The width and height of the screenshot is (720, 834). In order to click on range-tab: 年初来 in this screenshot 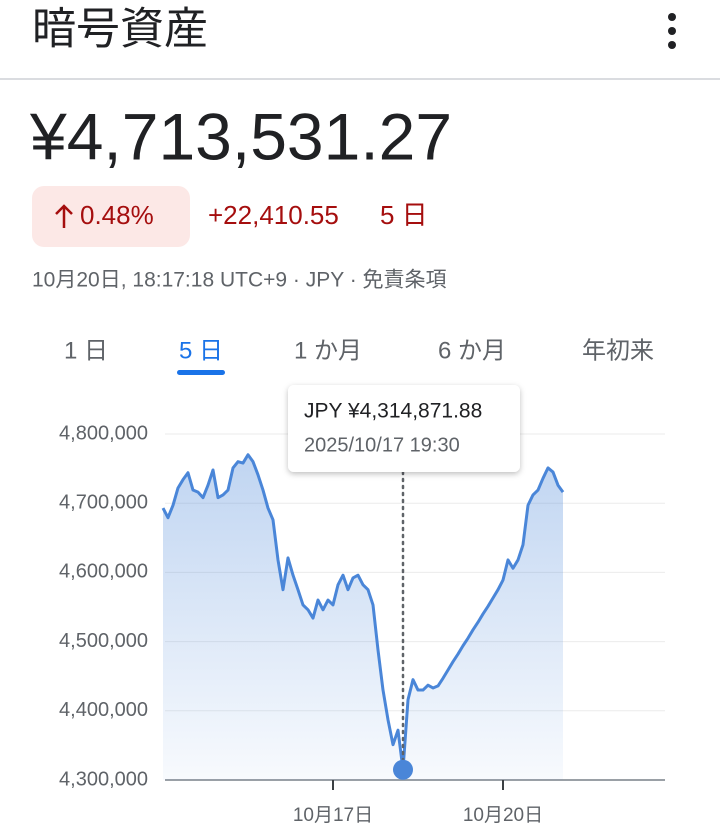, I will do `click(618, 350)`.